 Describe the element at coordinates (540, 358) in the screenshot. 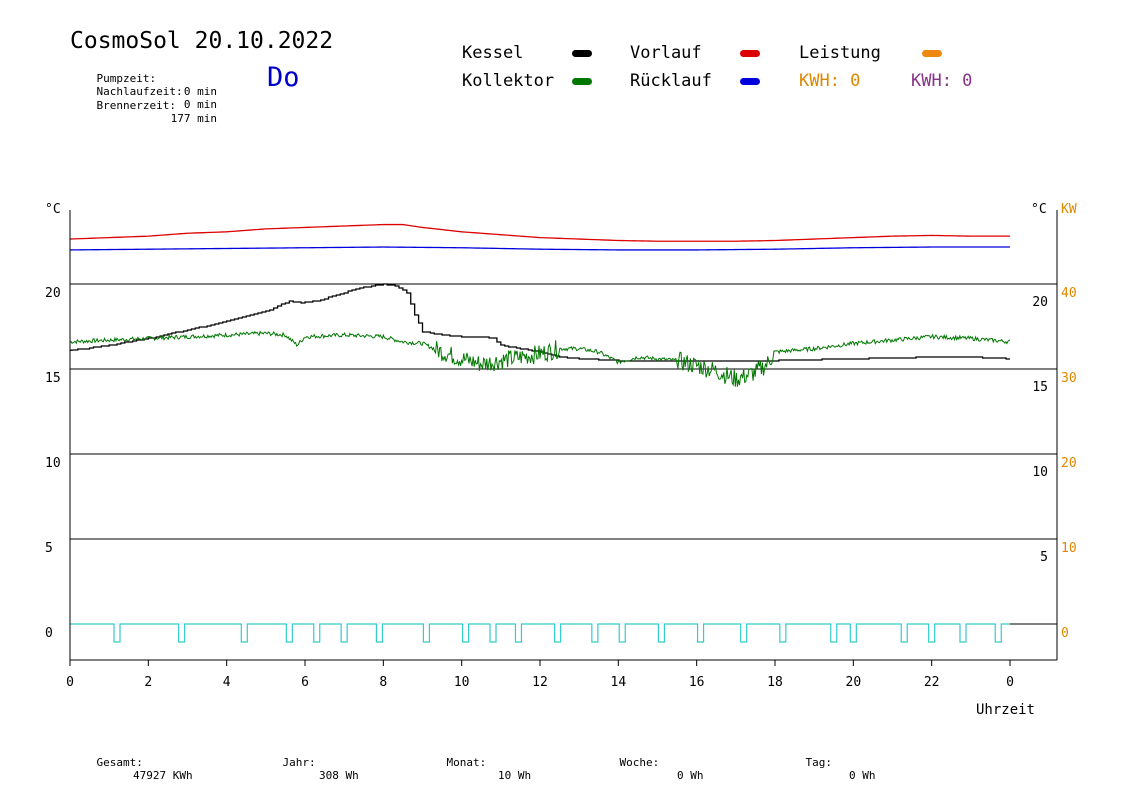

I see `series-kollektor-line` at that location.